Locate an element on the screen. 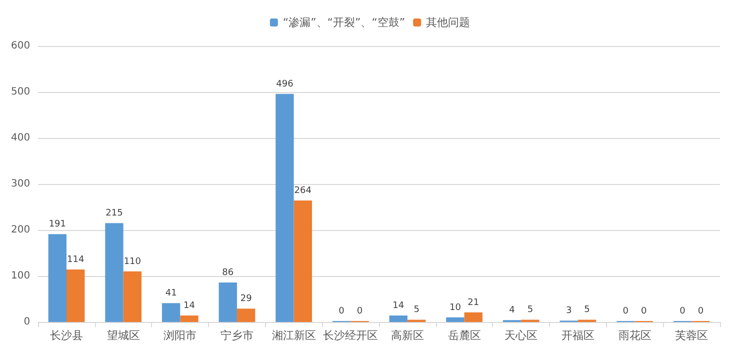 This screenshot has height=352, width=740. y-tick-label: 600 is located at coordinates (20, 46).